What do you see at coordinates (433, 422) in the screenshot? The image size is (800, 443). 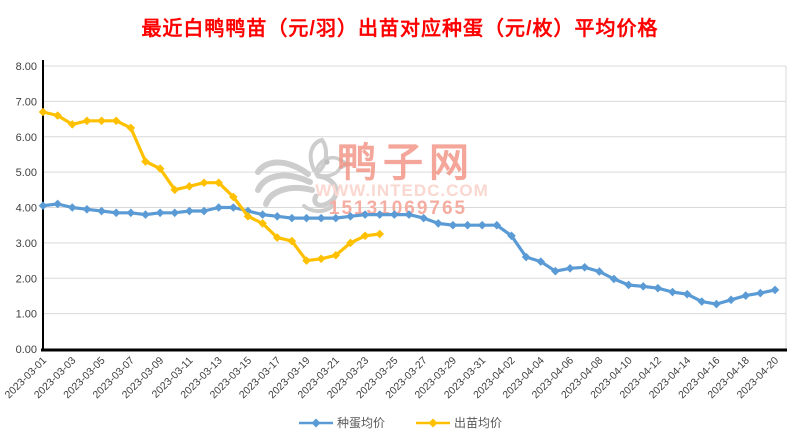 I see `legend-line-marker-yellow-icon` at bounding box center [433, 422].